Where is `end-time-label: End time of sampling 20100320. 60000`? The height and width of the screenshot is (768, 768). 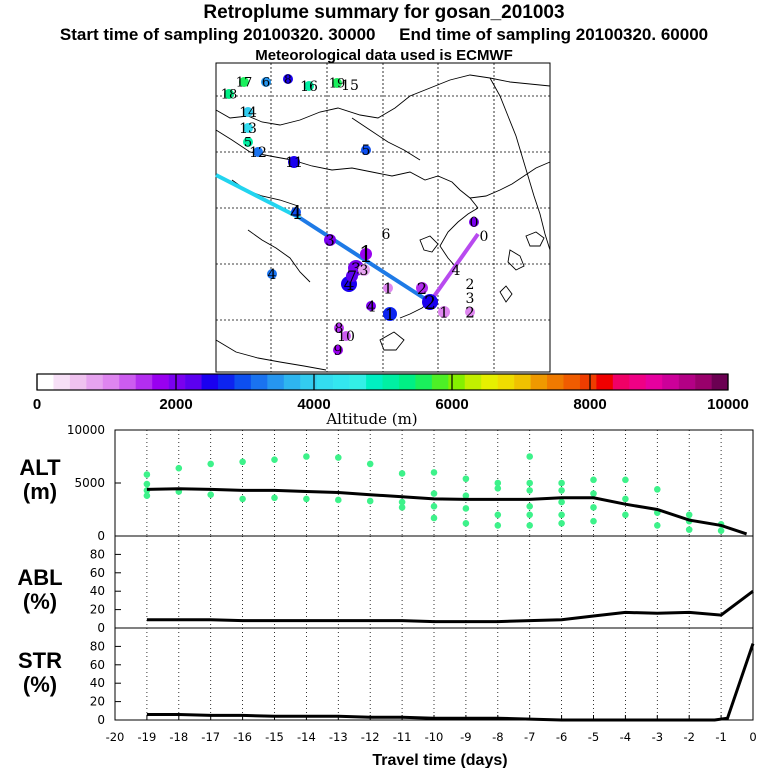
end-time-label: End time of sampling 20100320. 60000 is located at coordinates (554, 34).